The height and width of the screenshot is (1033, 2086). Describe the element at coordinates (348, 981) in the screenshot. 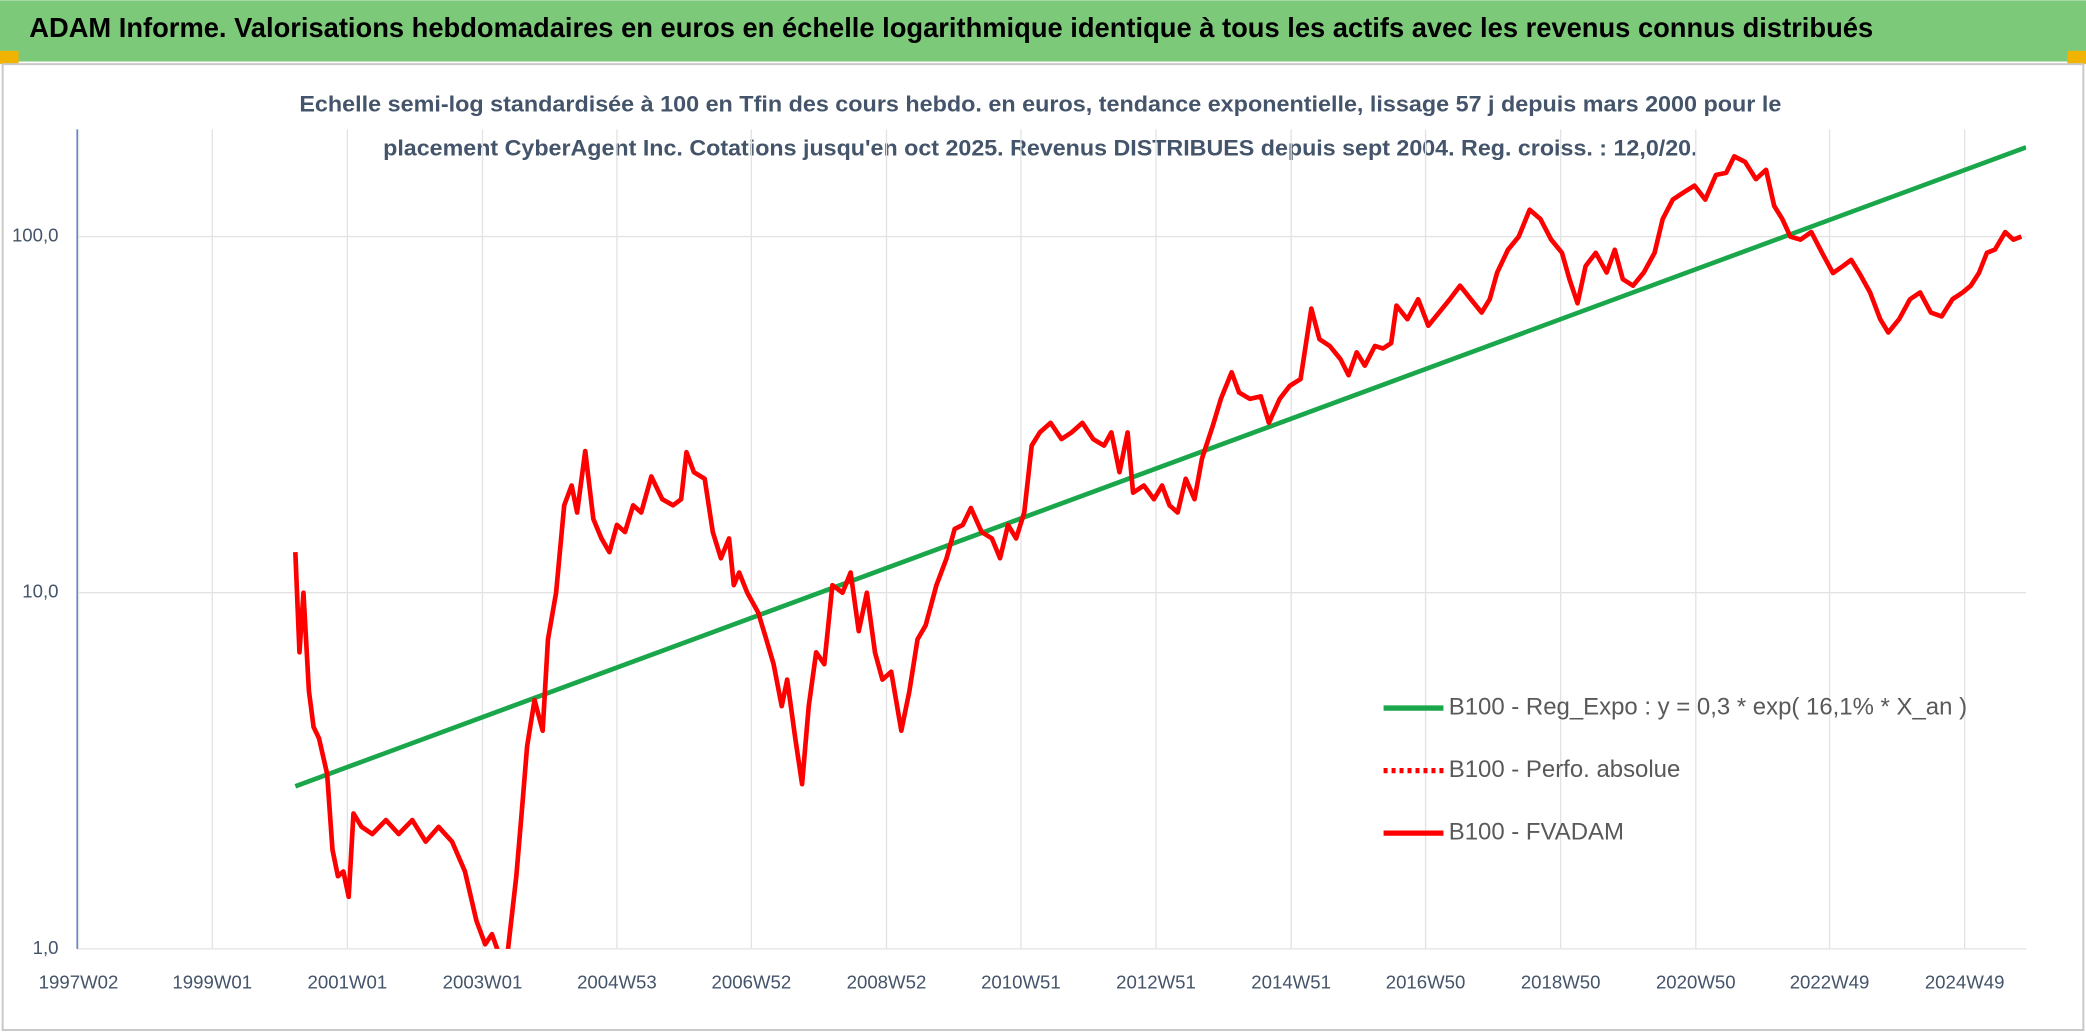

I see `x-tick-label: 2001W01` at that location.